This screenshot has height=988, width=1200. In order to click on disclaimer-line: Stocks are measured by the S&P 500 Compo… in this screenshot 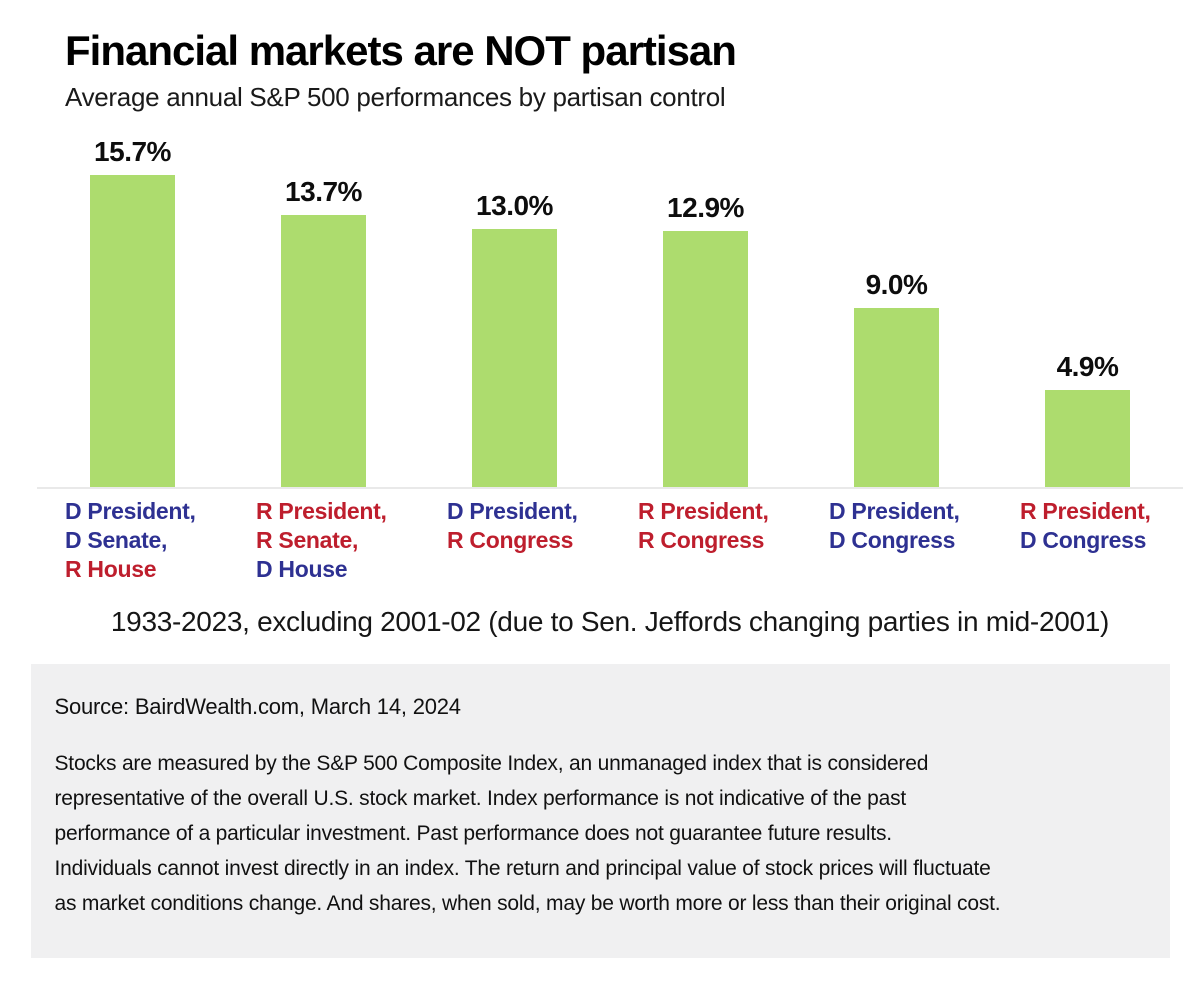, I will do `click(491, 764)`.